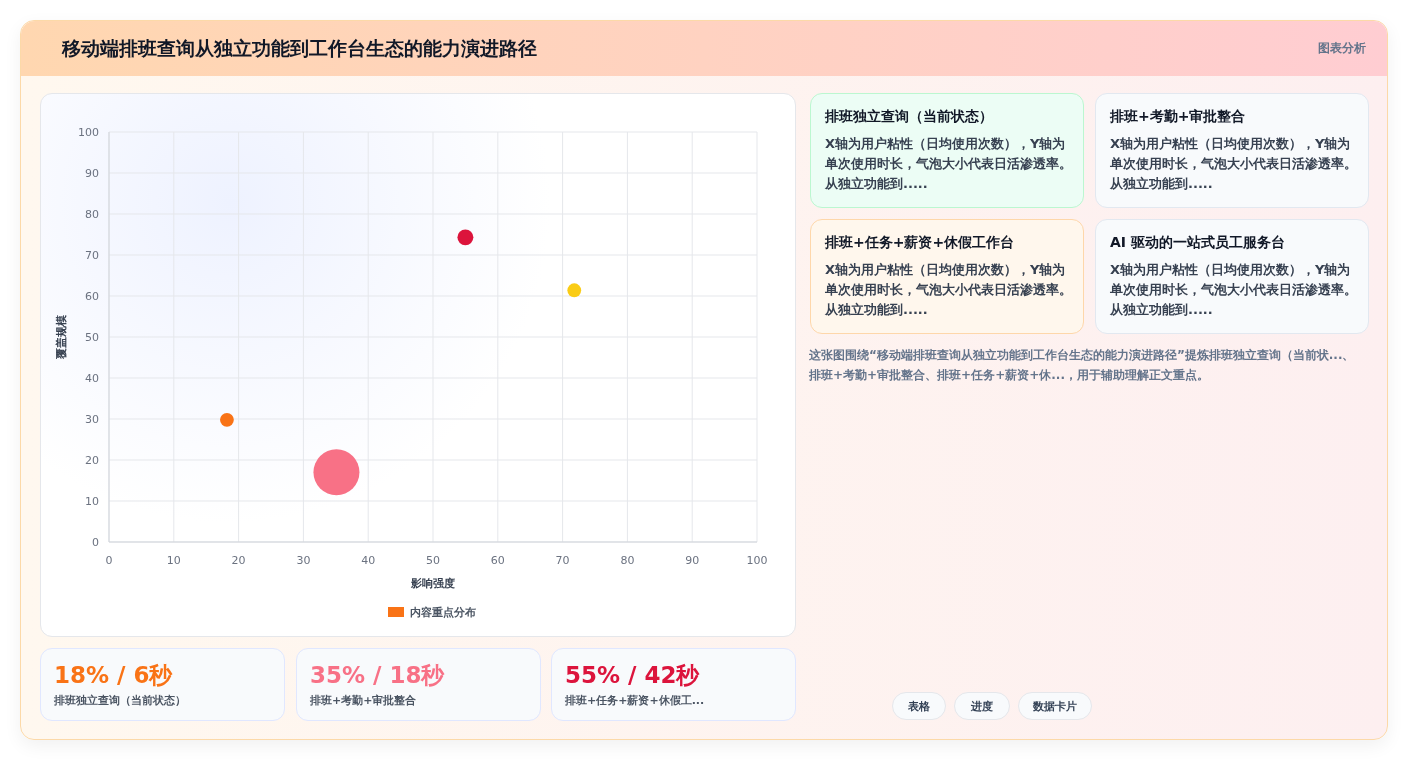  I want to click on y-tick-label: 70, so click(92, 255).